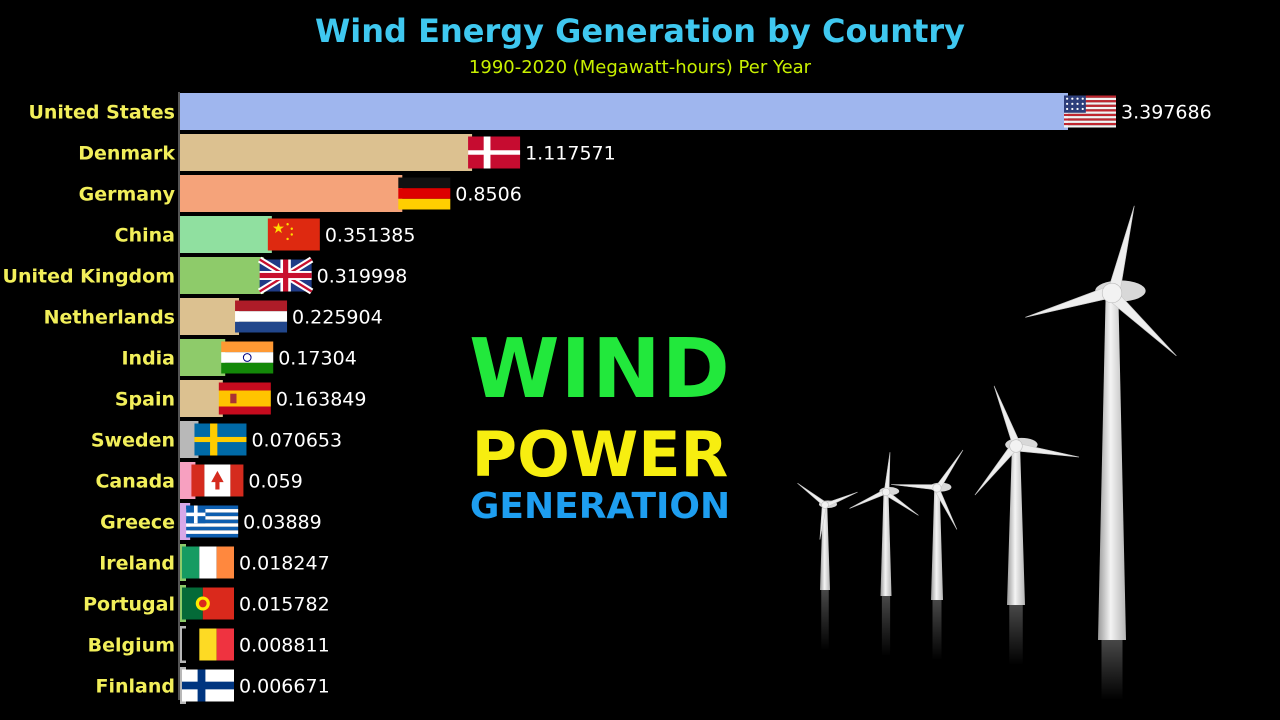  I want to click on flag-denmark-icon, so click(494, 152).